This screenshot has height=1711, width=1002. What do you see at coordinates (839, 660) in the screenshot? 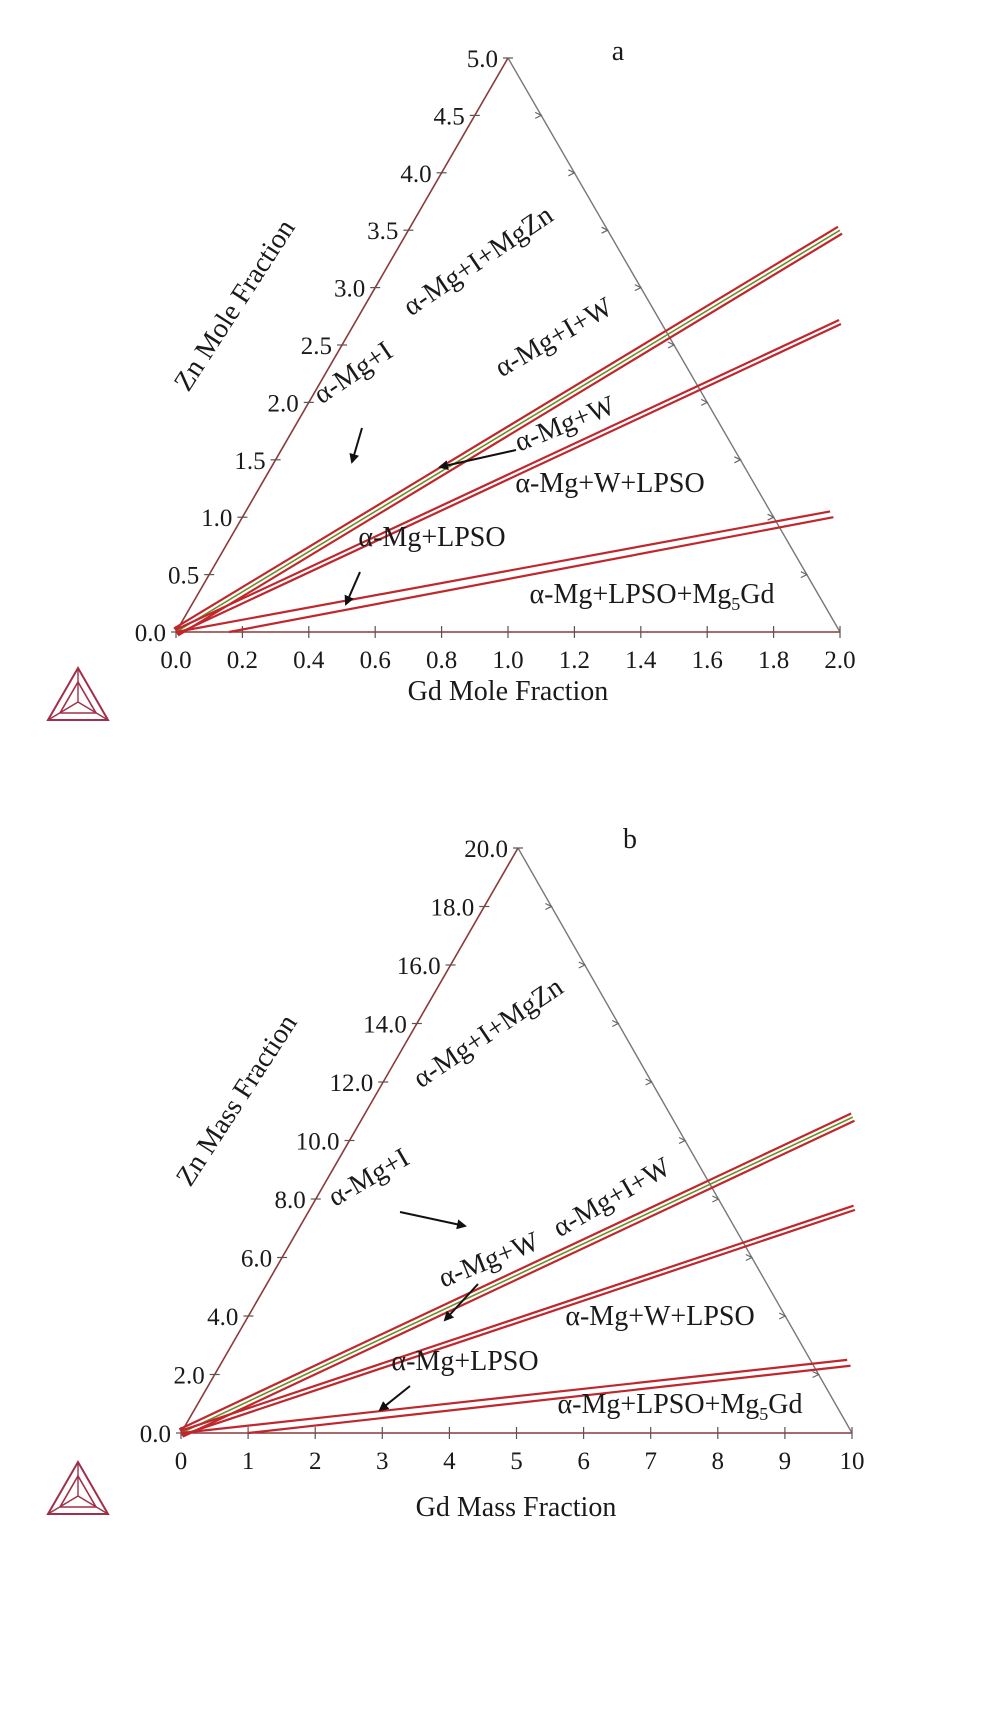
I see `x-tick-label: 2.0` at bounding box center [839, 660].